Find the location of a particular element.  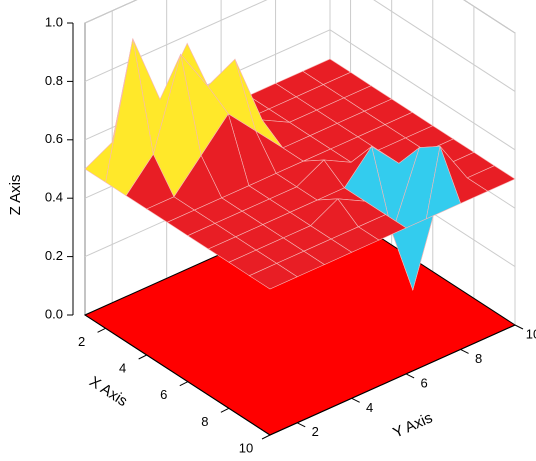

z-tick-label: 0.6 is located at coordinates (54, 138).